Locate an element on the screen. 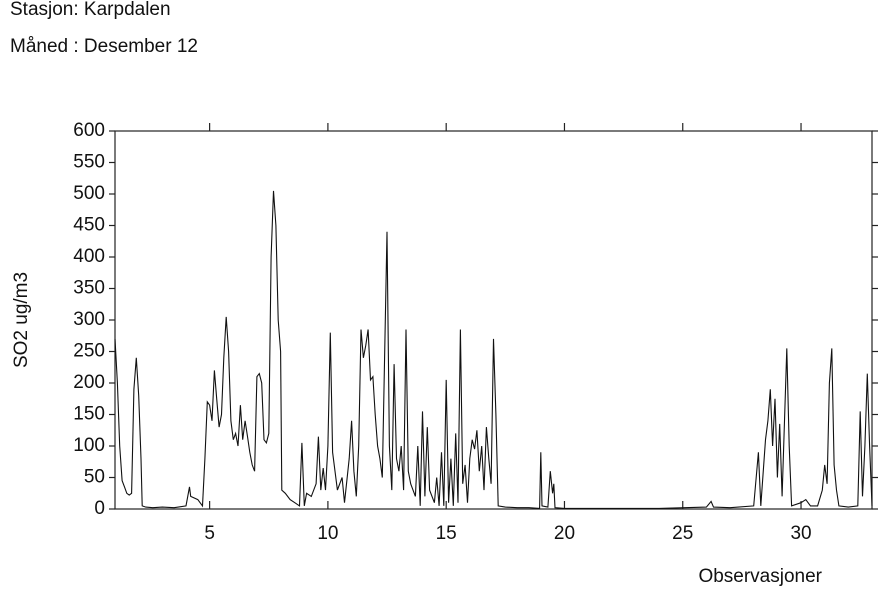 The image size is (890, 597). chart-subtitle: Måned : Desember 12 is located at coordinates (104, 46).